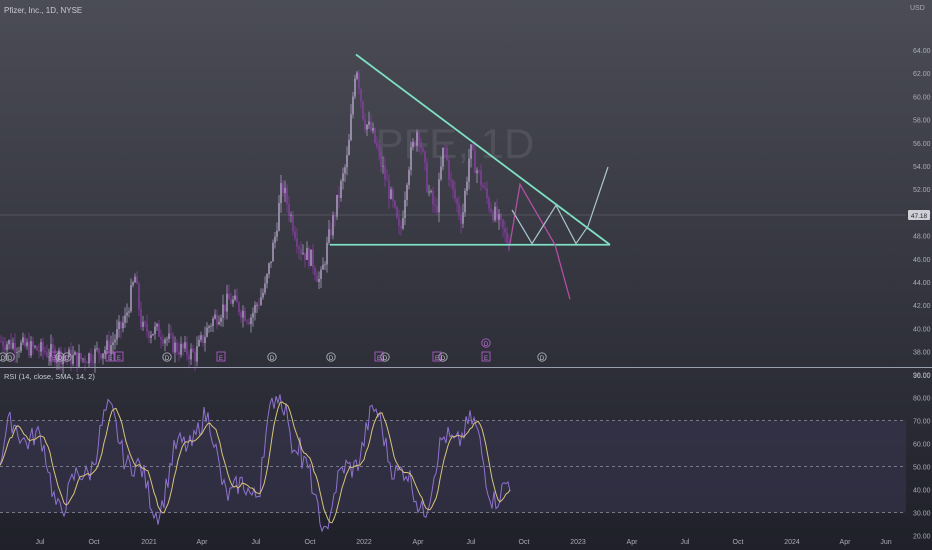 This screenshot has height=550, width=932. Describe the element at coordinates (919, 215) in the screenshot. I see `current-price-tag: 47.18` at that location.